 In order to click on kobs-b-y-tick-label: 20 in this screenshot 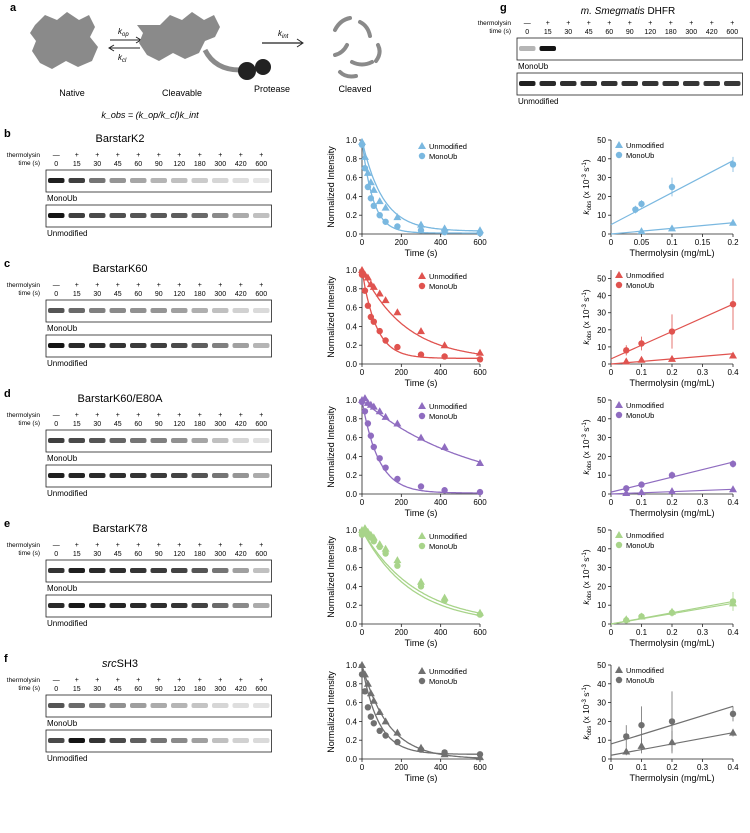, I will do `click(601, 196)`.